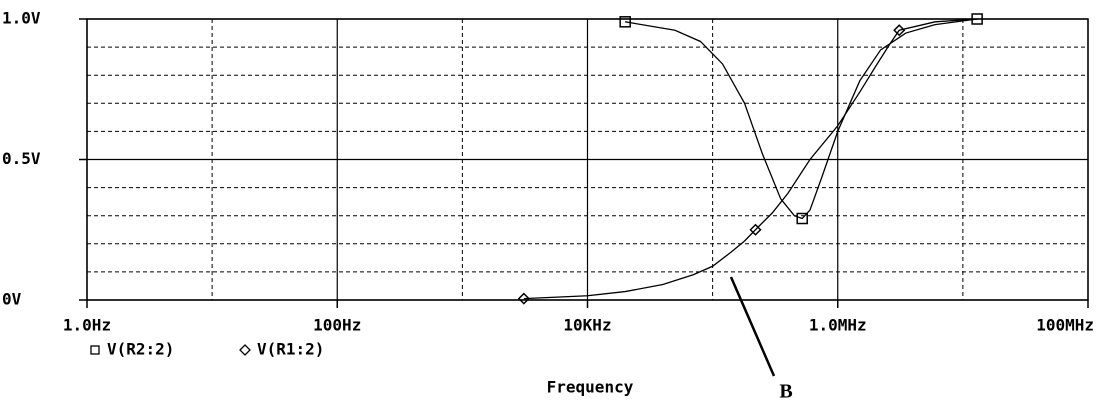  I want to click on x-tick-label: 1.0Hz, so click(87, 325).